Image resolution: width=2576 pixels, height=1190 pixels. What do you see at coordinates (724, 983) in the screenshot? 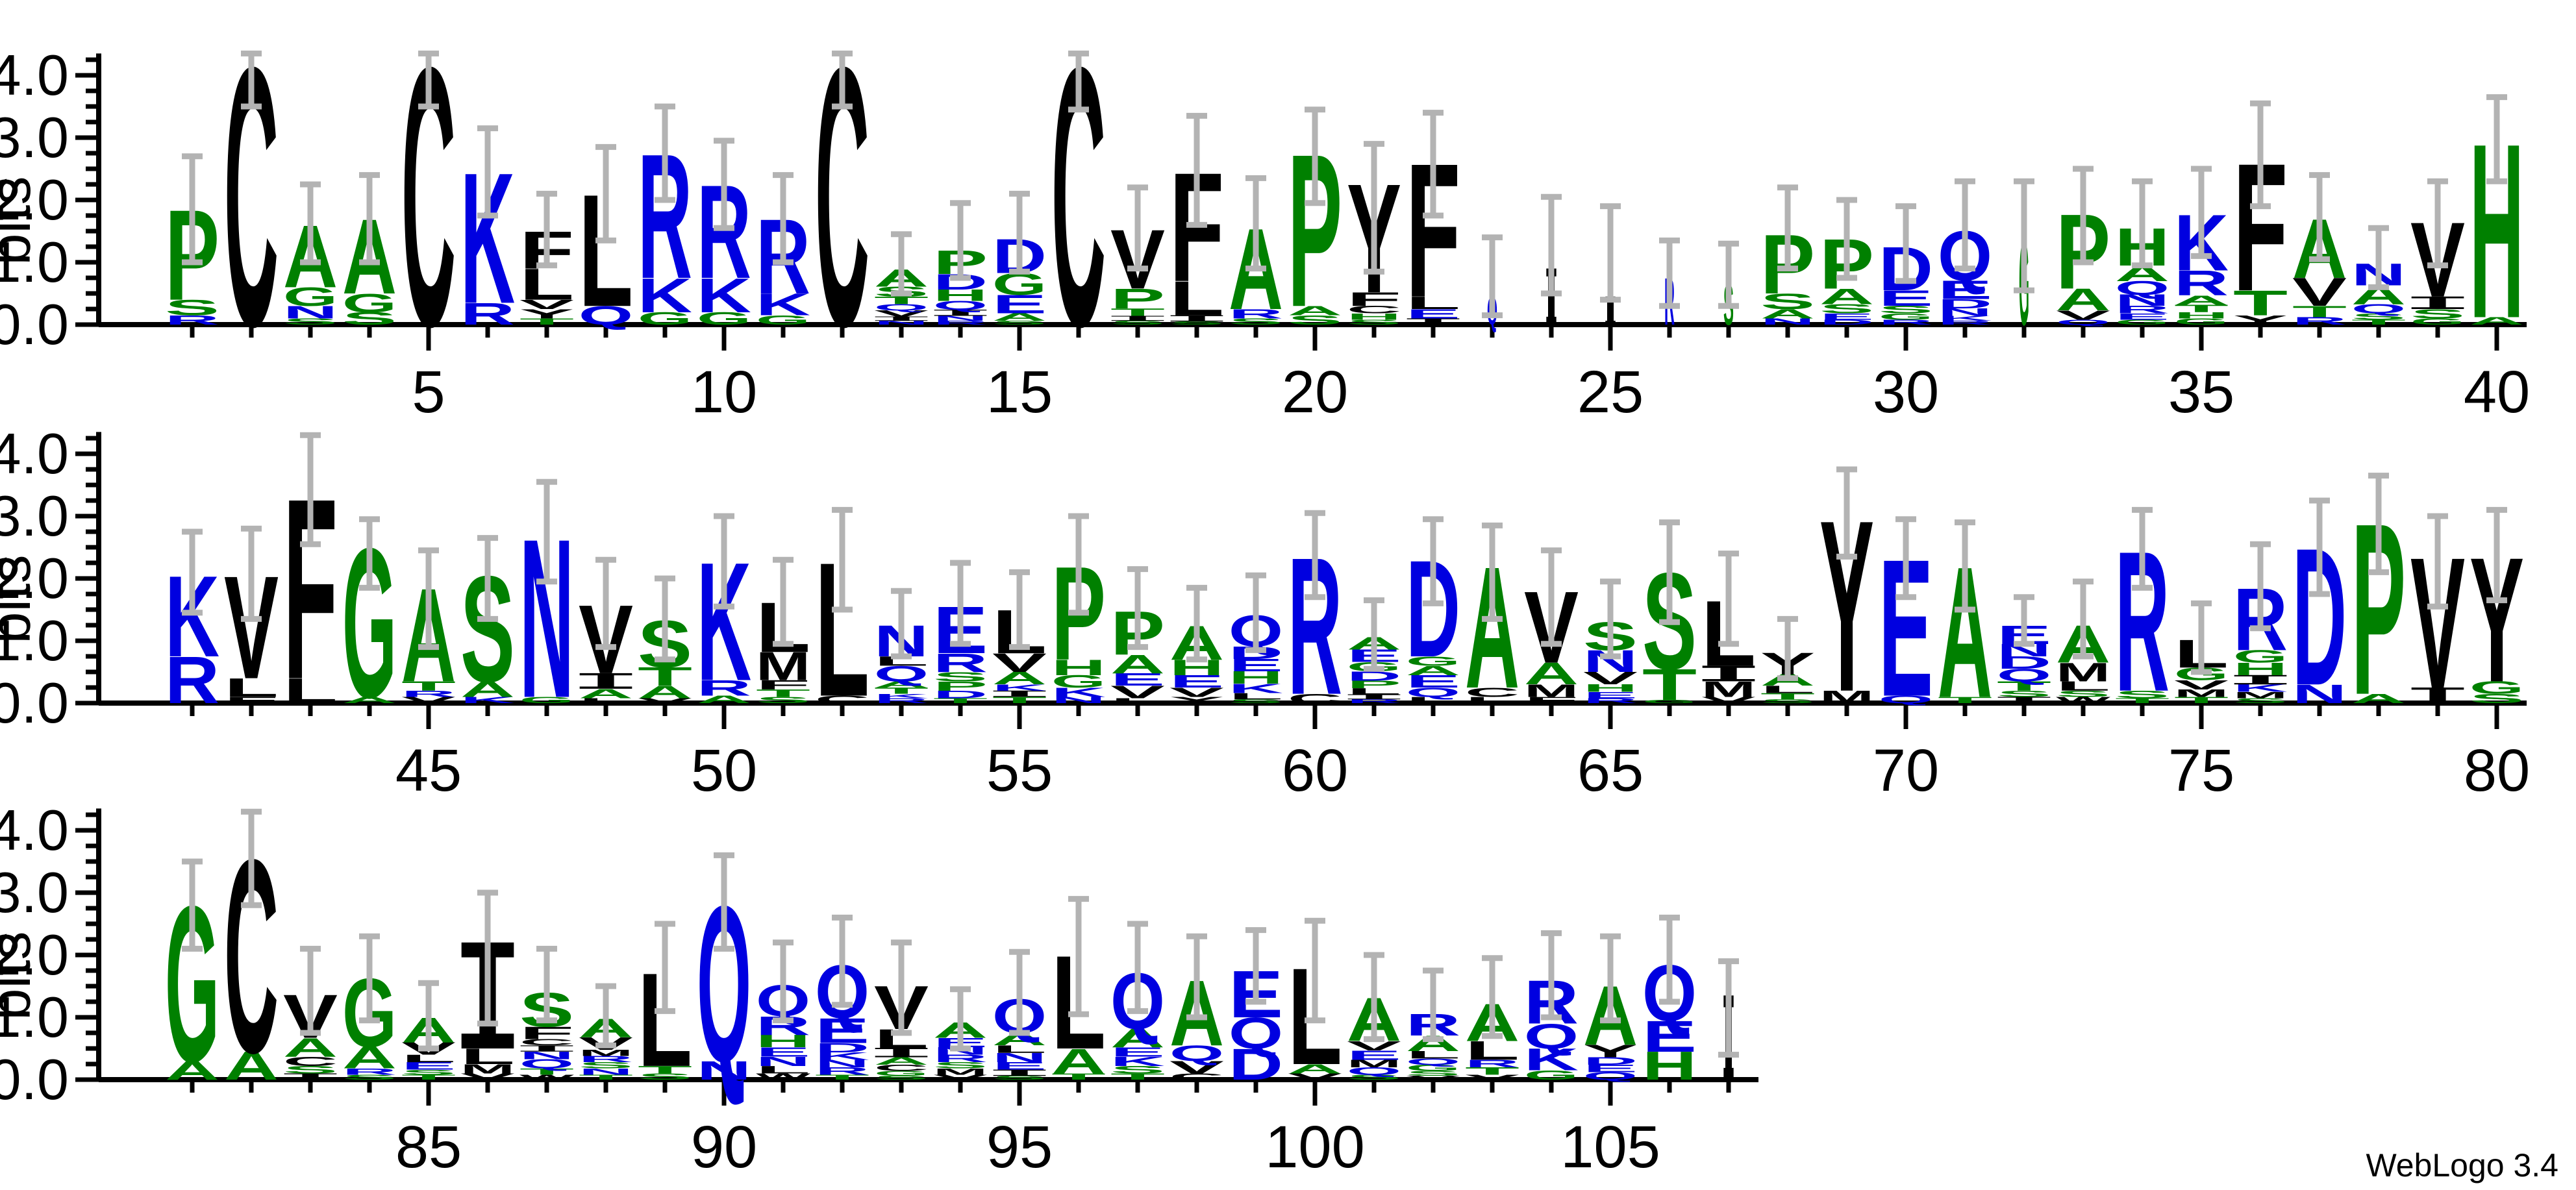
I see `logo-column-90: NQ` at bounding box center [724, 983].